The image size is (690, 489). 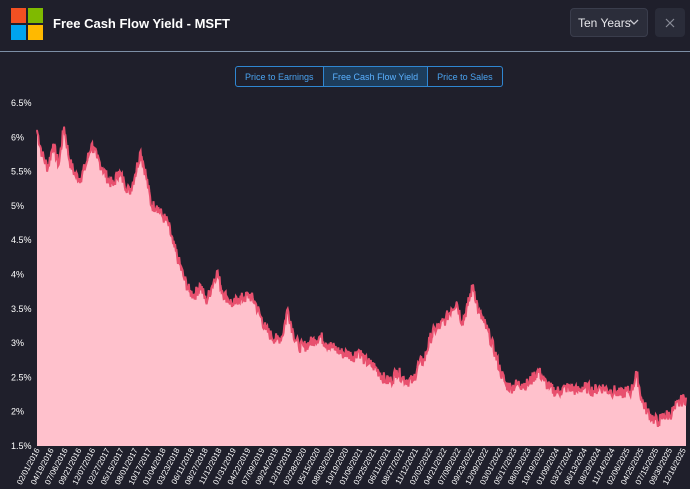 What do you see at coordinates (21, 240) in the screenshot?
I see `y-tick-label: 4.5%` at bounding box center [21, 240].